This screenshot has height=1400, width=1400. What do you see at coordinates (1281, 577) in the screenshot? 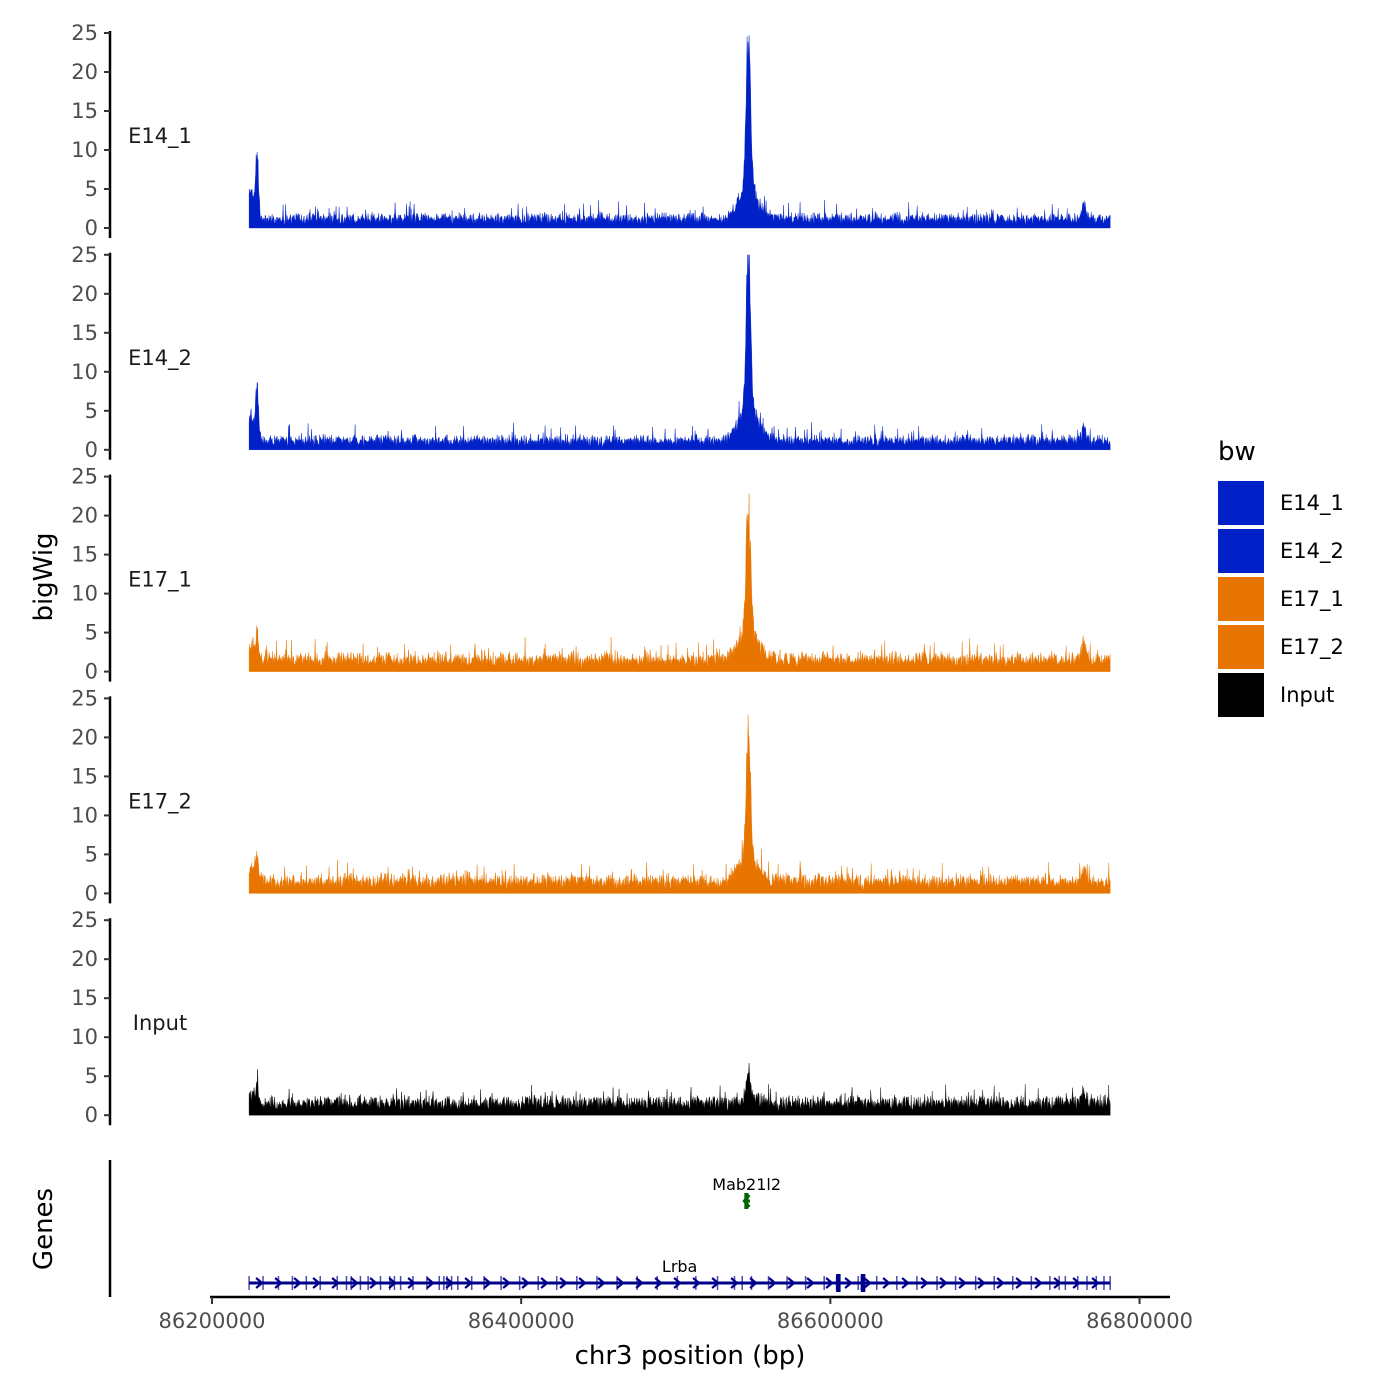
I see `legend: bw E14_1 E14_2 E17_1 E17_2 Input` at bounding box center [1281, 577].